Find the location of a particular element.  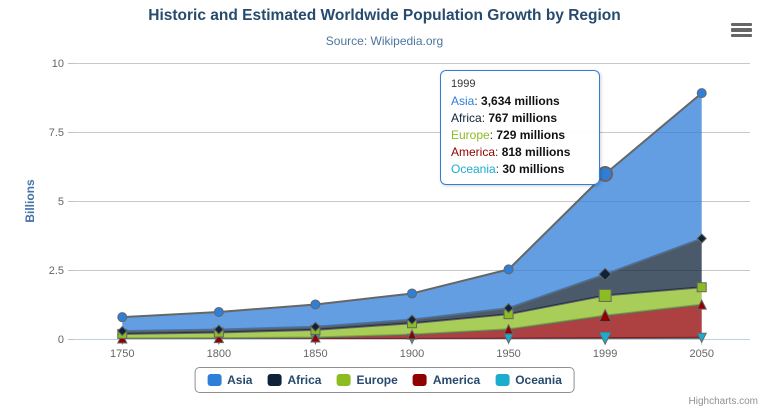

series-markers-america is located at coordinates (412, 321).